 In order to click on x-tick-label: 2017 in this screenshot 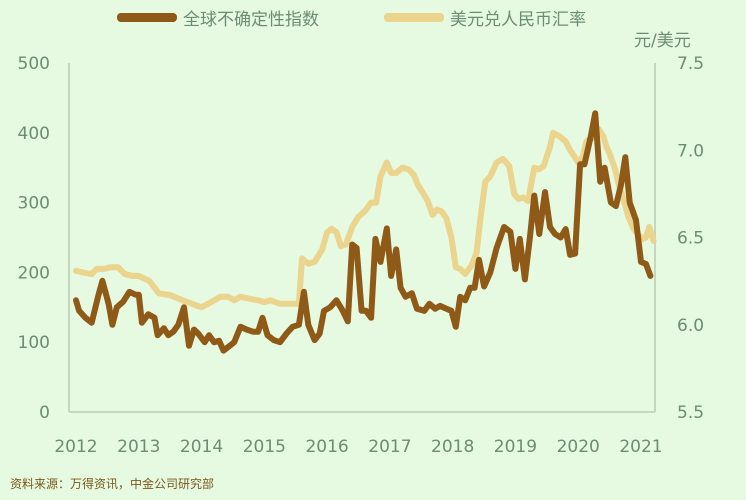, I will do `click(389, 447)`.